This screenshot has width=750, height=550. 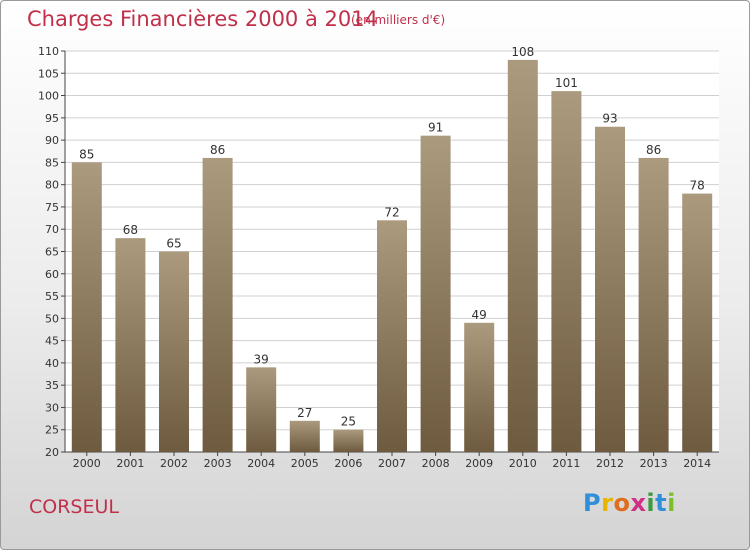 What do you see at coordinates (479, 315) in the screenshot?
I see `bar-value-label: 49` at bounding box center [479, 315].